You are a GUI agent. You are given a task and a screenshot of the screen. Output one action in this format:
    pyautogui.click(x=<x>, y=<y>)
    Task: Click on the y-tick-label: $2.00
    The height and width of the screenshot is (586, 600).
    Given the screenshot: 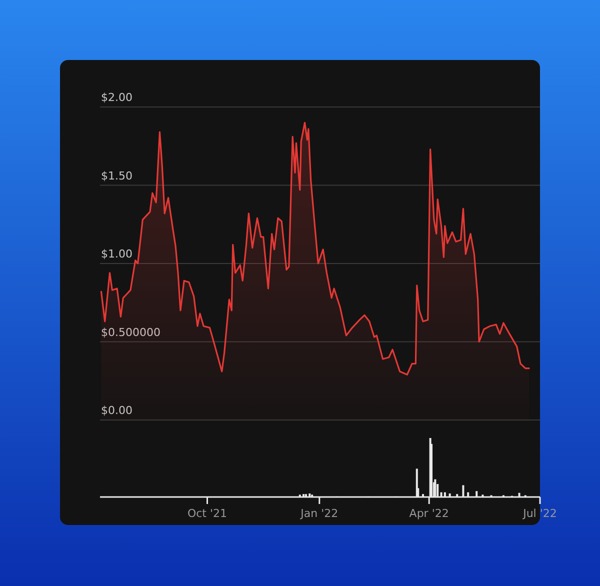 What is the action you would take?
    pyautogui.click(x=116, y=97)
    